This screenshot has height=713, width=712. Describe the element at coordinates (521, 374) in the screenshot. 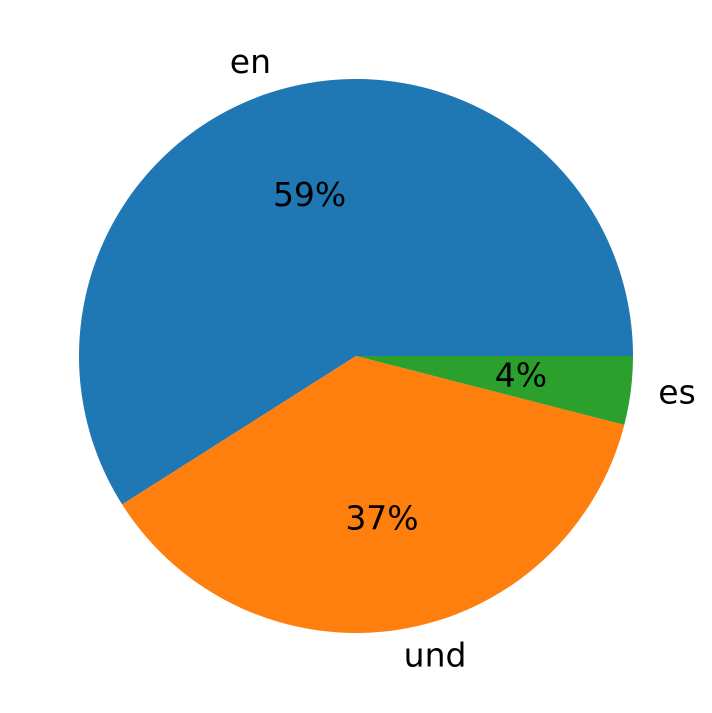

I see `value-label: 4%` at that location.